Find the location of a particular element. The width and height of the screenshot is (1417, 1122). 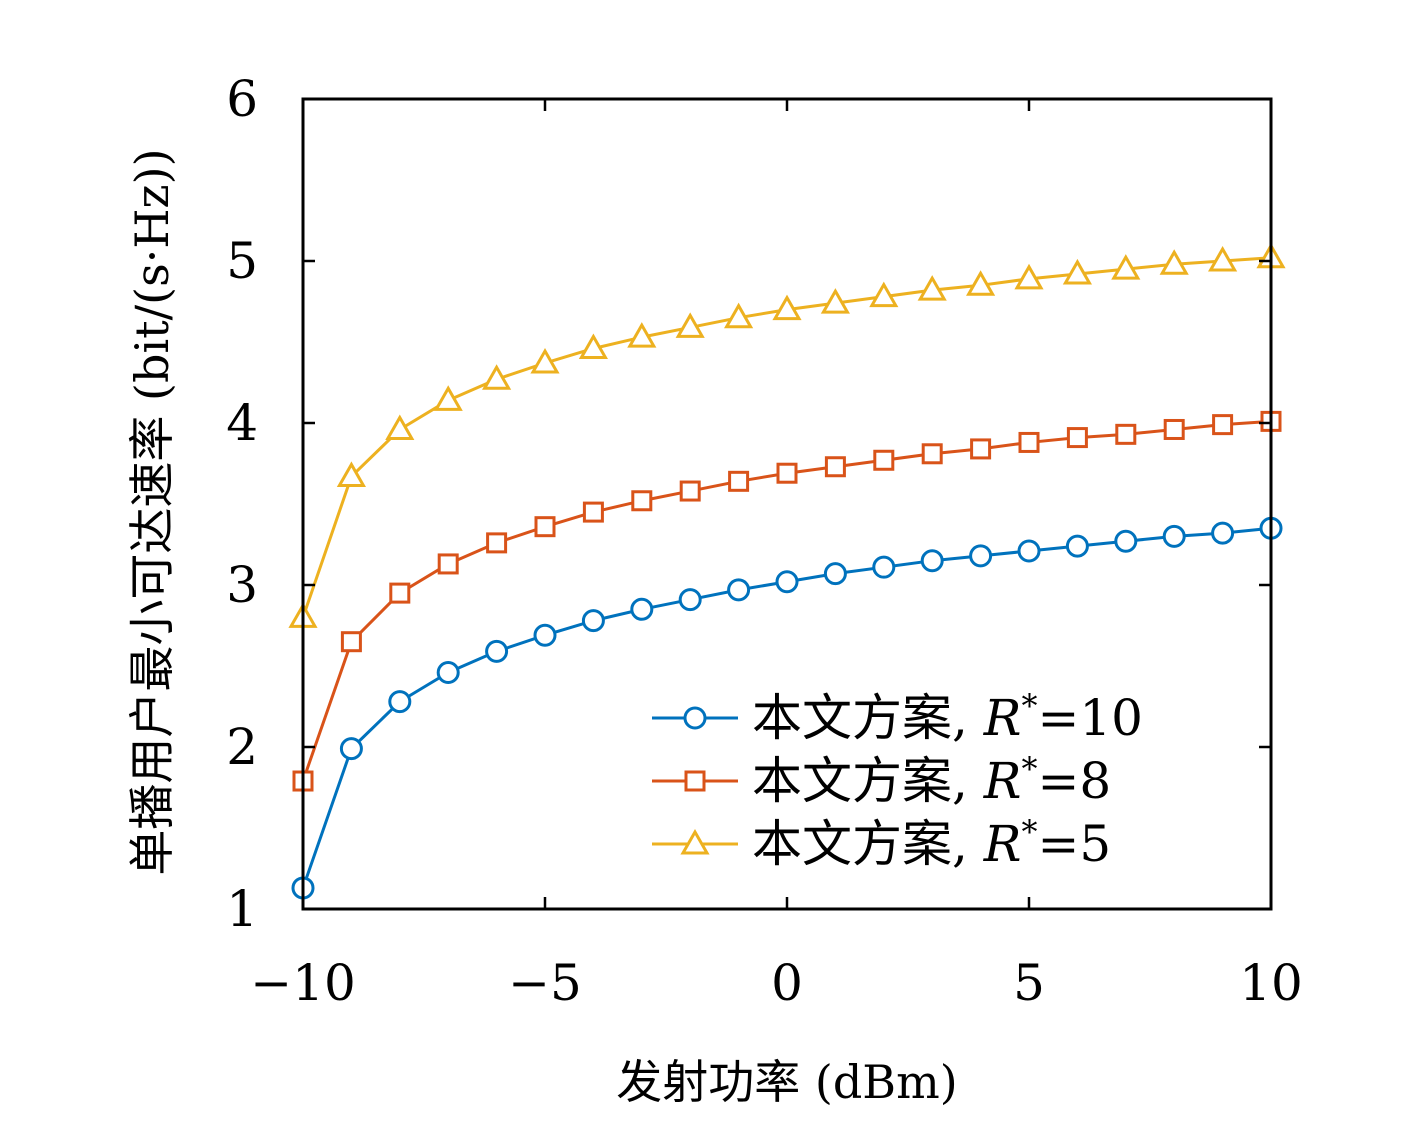

y-tick-label: 5 is located at coordinates (242, 261).